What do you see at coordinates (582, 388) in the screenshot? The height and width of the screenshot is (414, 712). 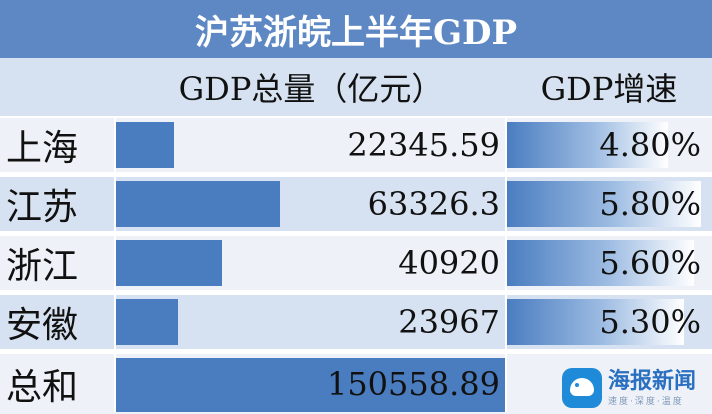 I see `seal-logo-icon` at bounding box center [582, 388].